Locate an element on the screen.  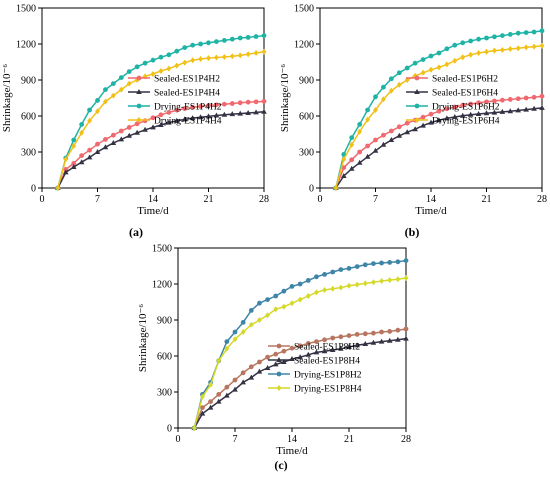
legend-entry: Sealed-ES1P4H2 is located at coordinates (187, 80).